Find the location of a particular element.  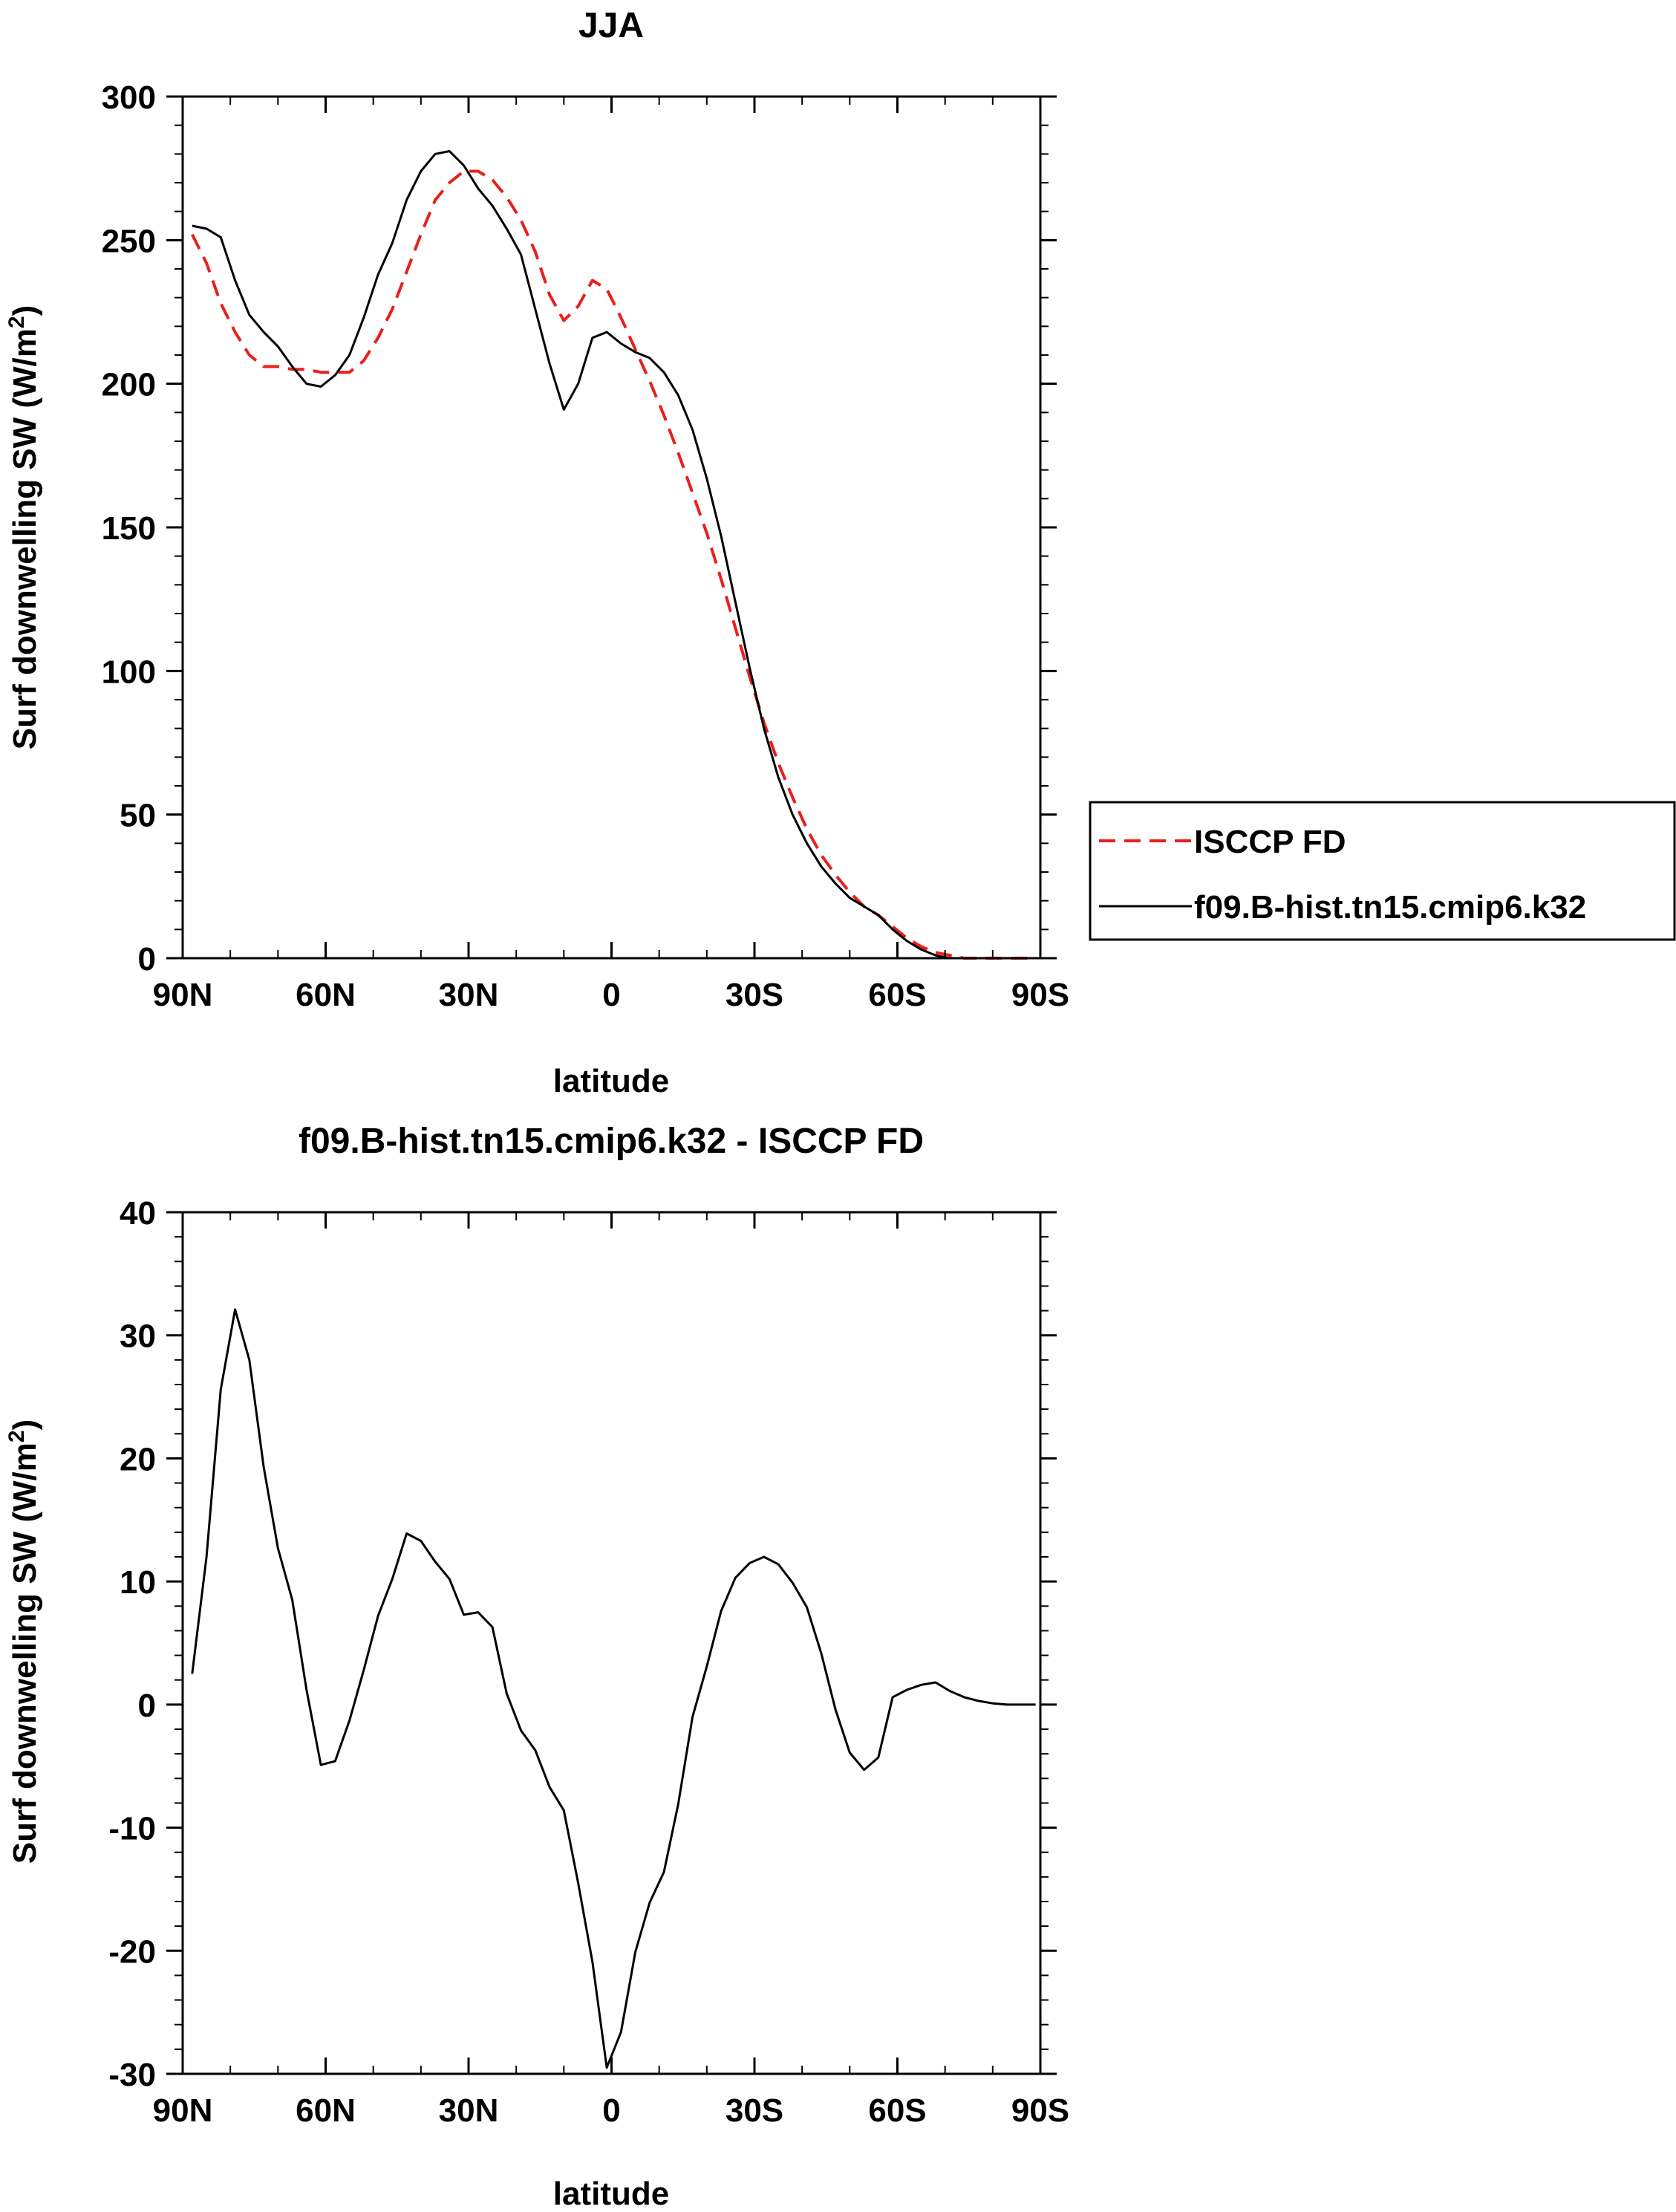

y-tick-label: 20 is located at coordinates (138, 1459).